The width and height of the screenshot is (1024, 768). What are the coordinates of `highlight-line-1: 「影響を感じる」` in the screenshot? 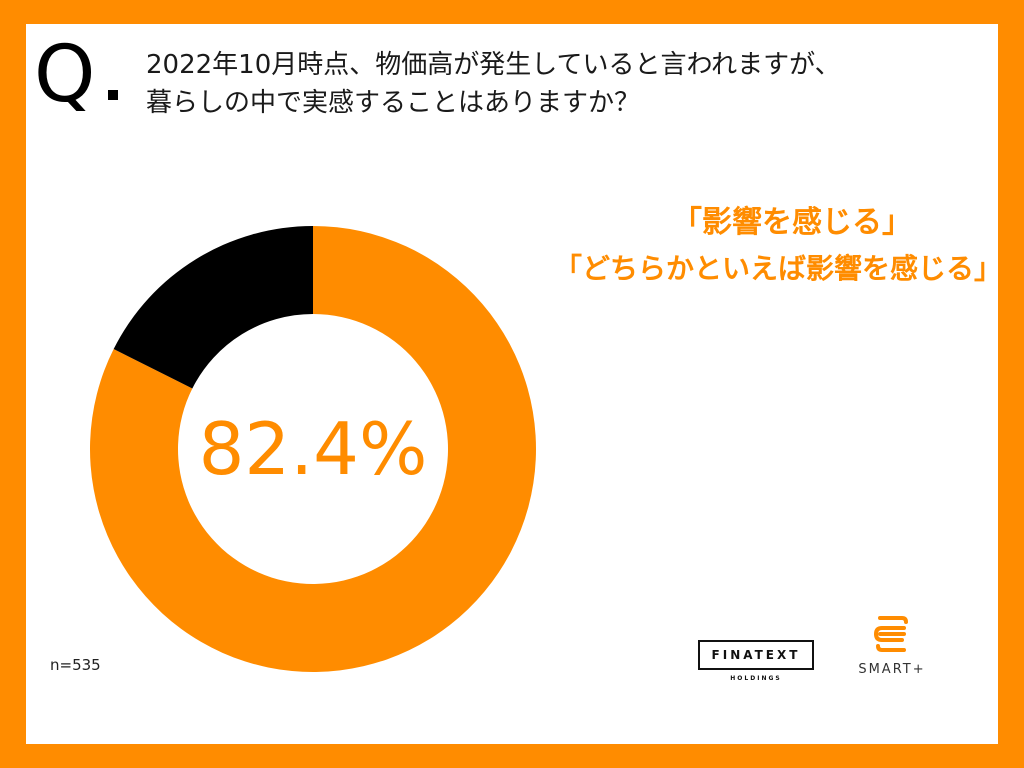 It's located at (792, 222).